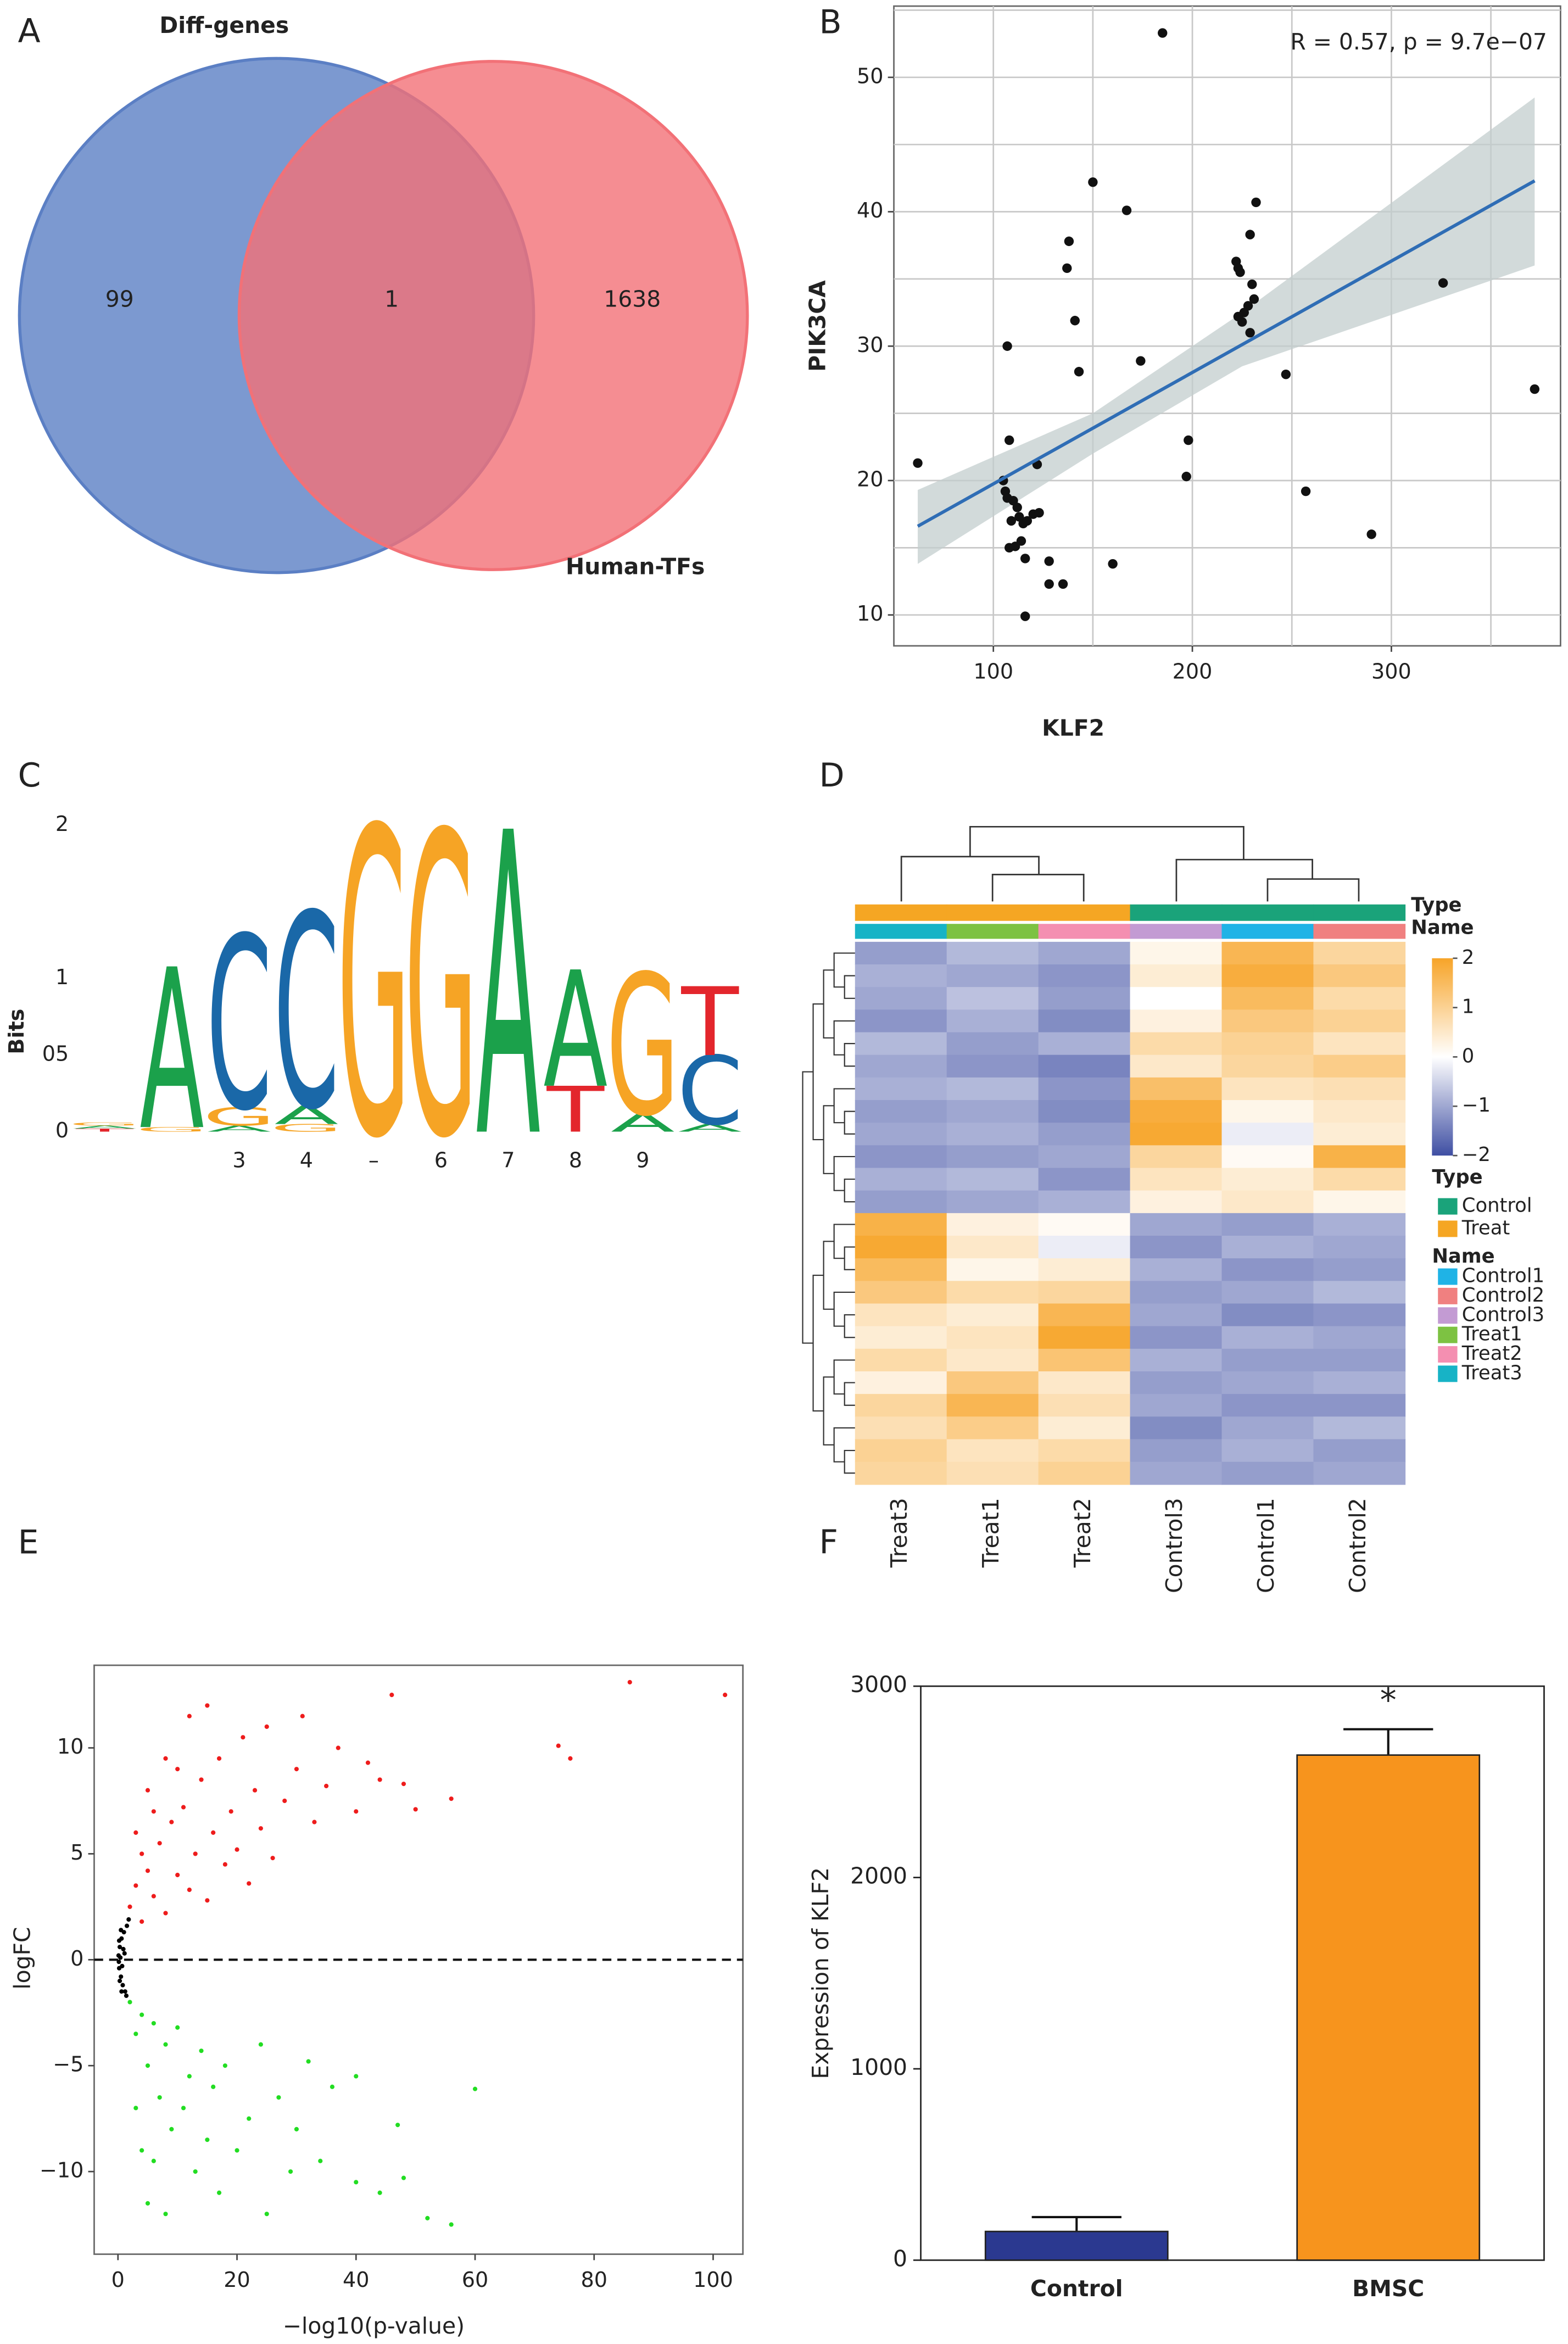 Image resolution: width=1568 pixels, height=2344 pixels. Describe the element at coordinates (1226, 354) in the screenshot. I see `fit-line` at that location.